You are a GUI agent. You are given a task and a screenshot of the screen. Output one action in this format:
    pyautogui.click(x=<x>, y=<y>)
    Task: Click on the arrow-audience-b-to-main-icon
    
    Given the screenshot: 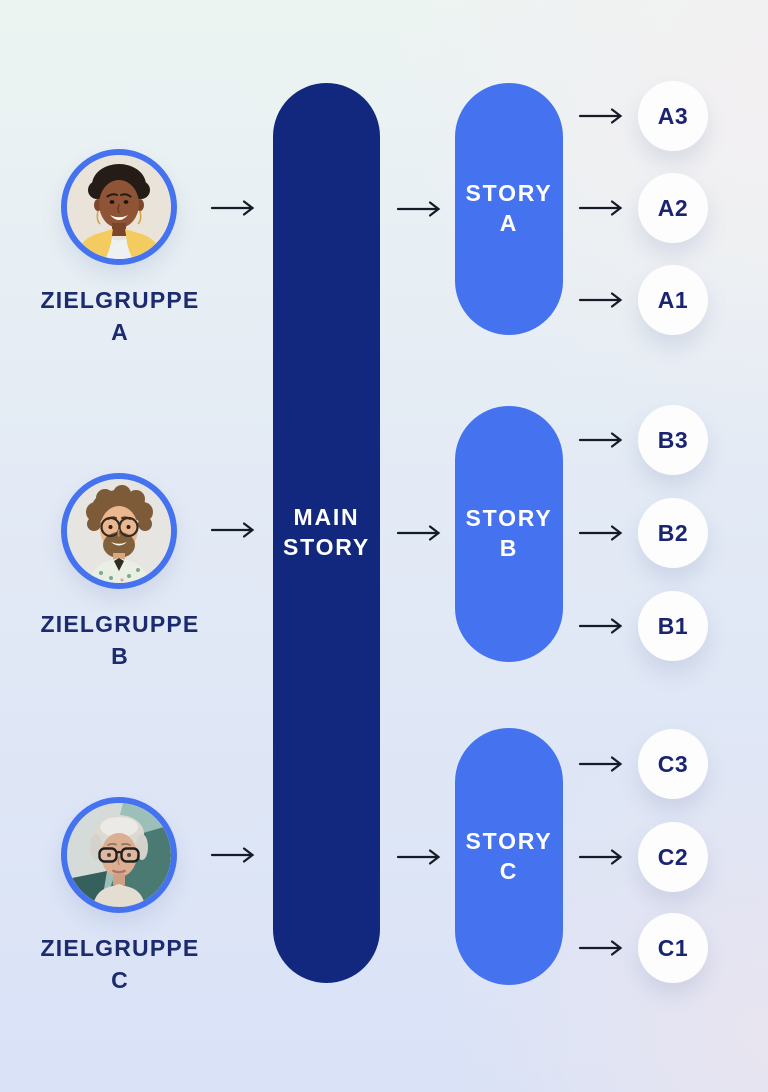 What is the action you would take?
    pyautogui.click(x=233, y=530)
    